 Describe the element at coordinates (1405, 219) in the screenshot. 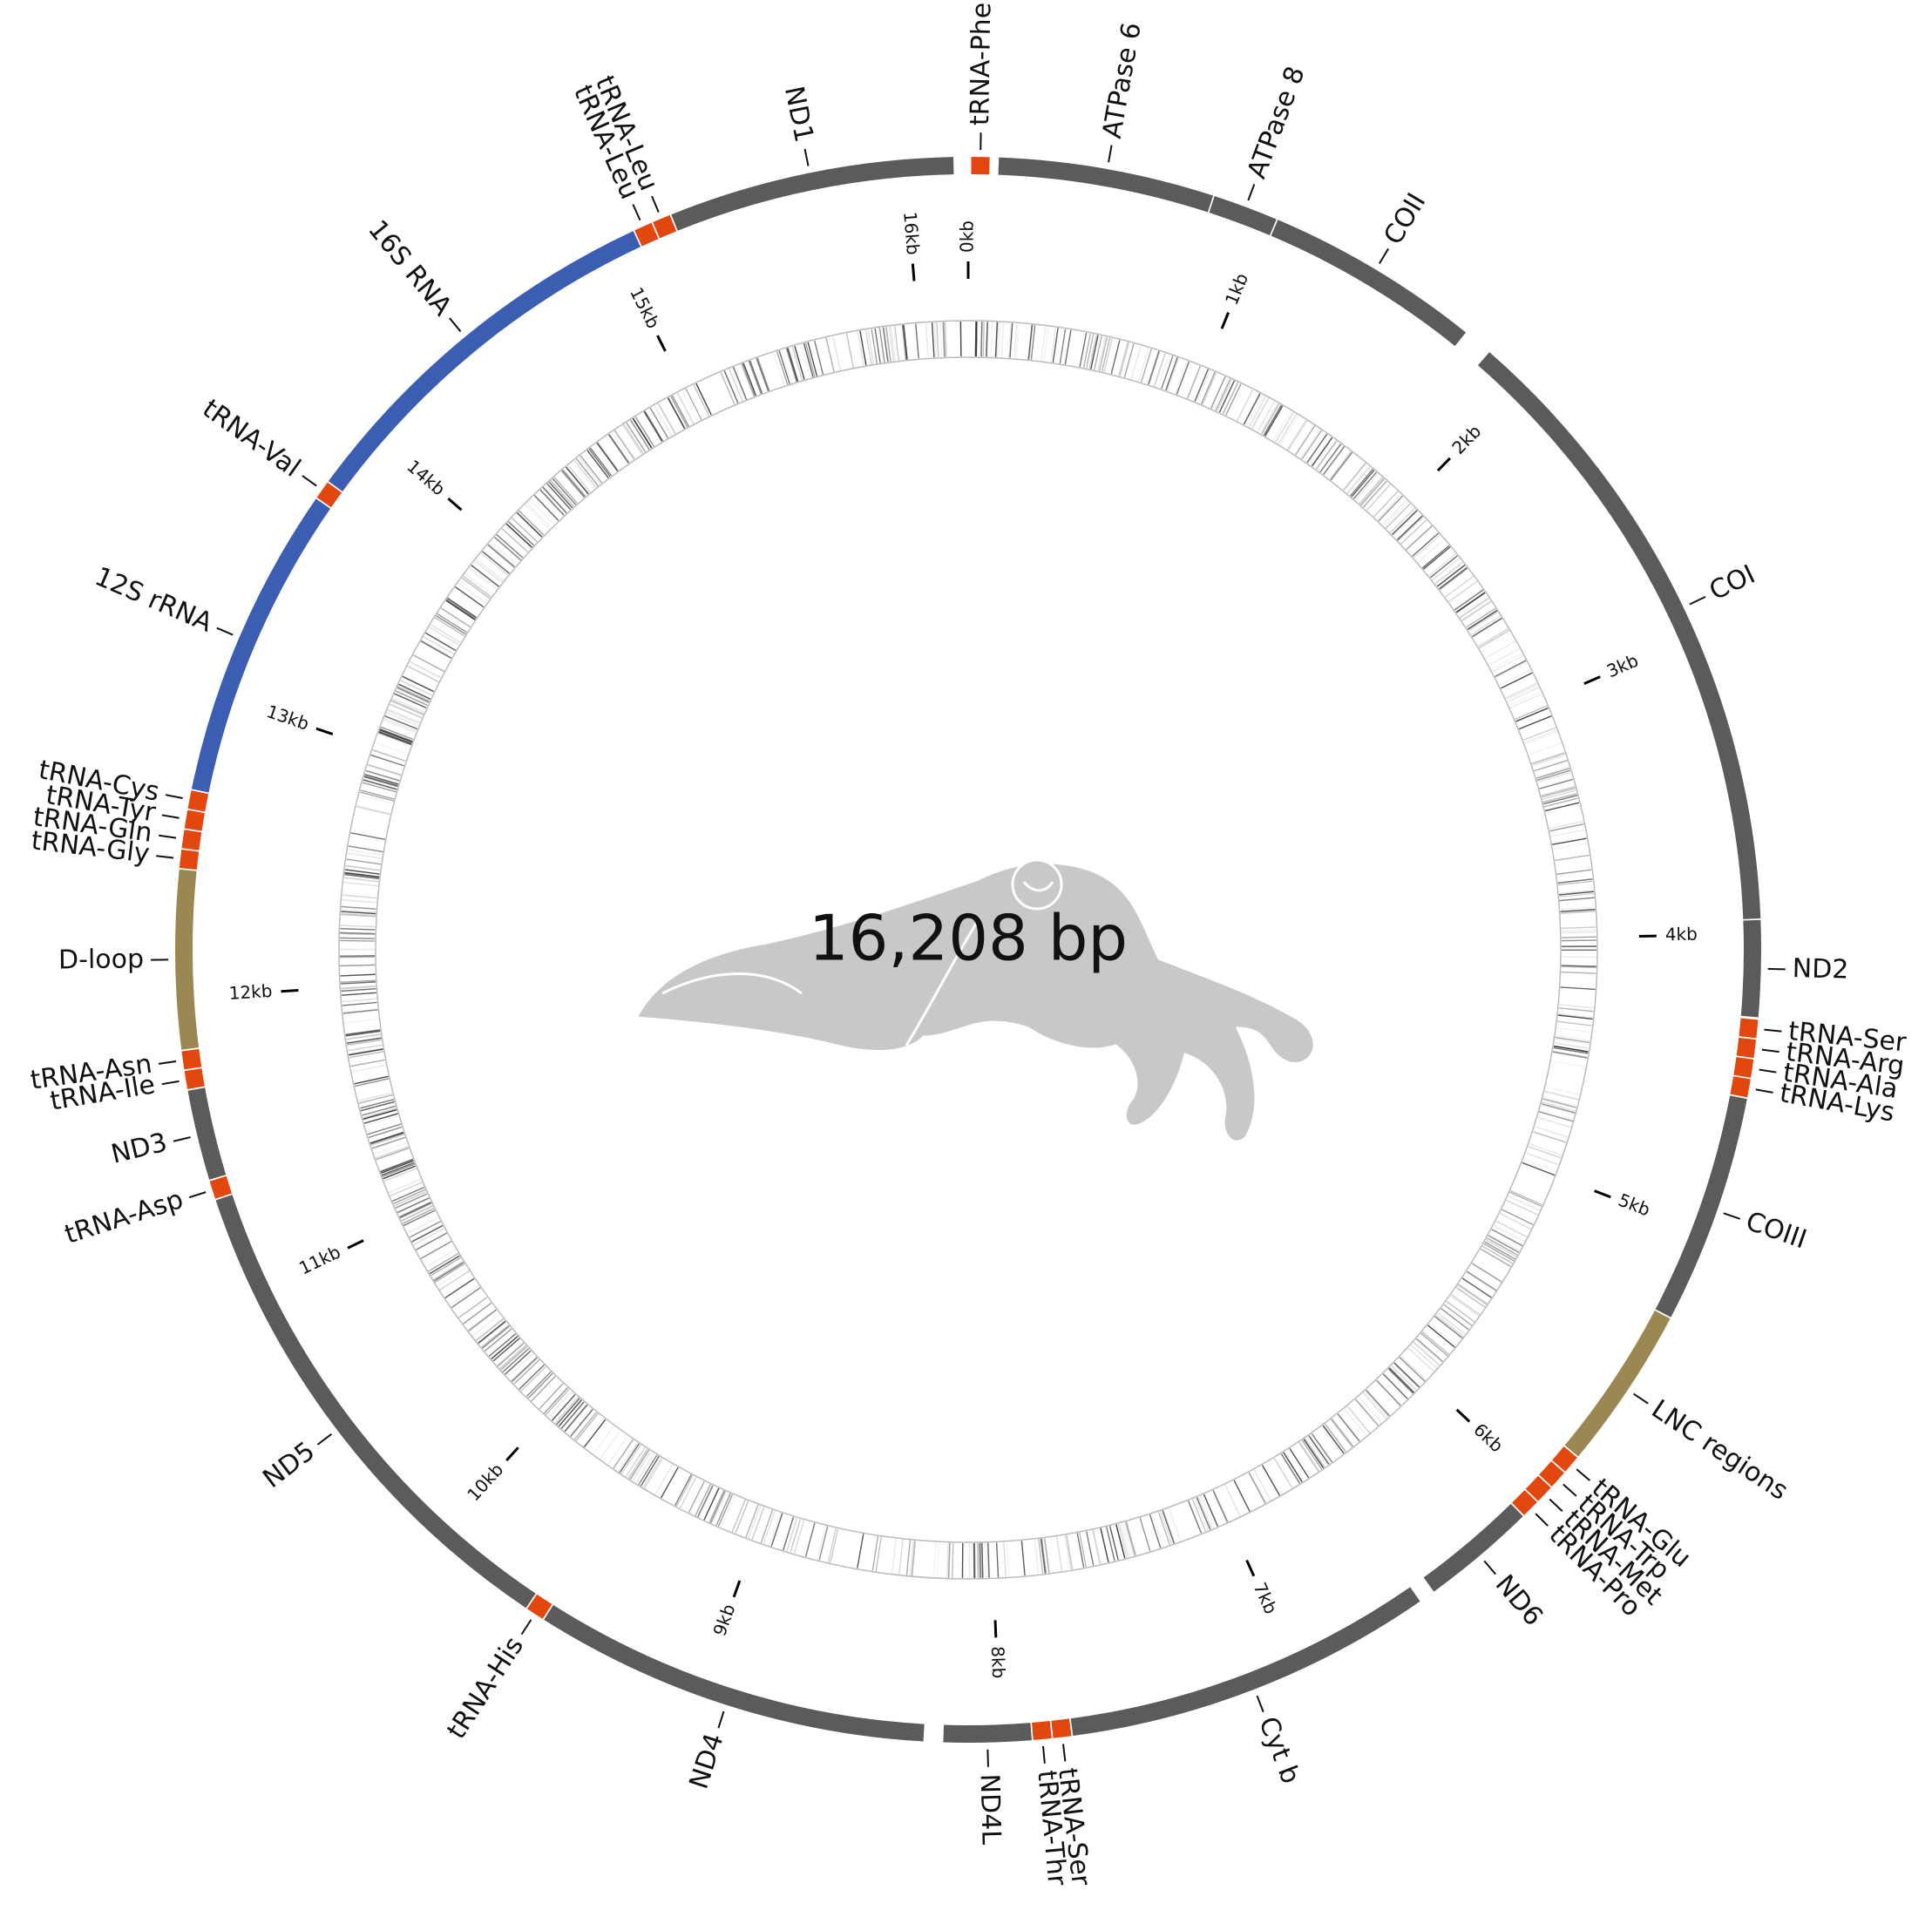

I see `gene-label: COII` at that location.